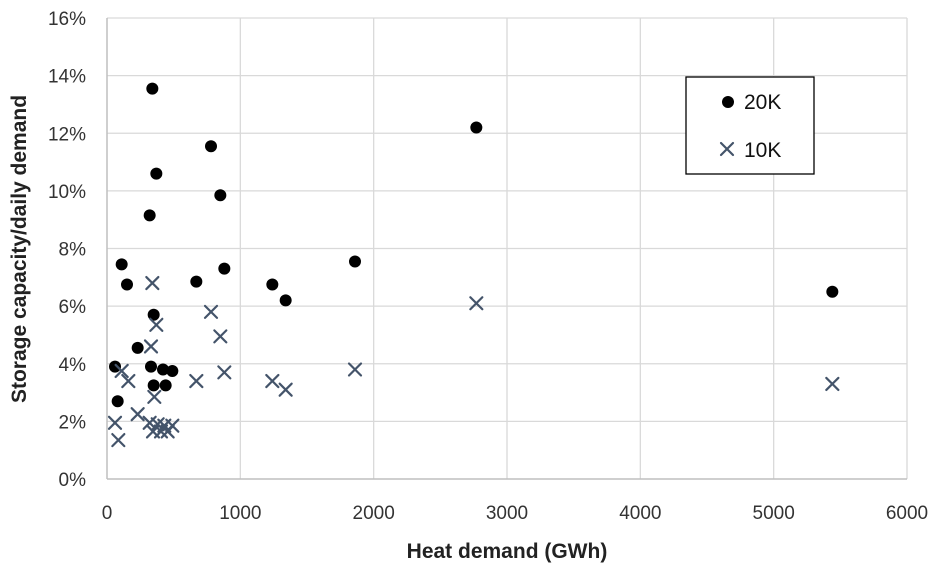 The width and height of the screenshot is (936, 568). I want to click on x-tick-label: 3000, so click(507, 513).